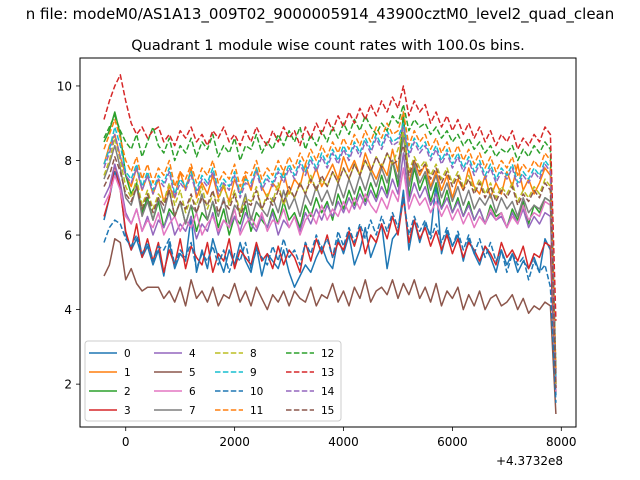 This screenshot has height=480, width=640. Describe the element at coordinates (343, 442) in the screenshot. I see `x-tick-label: 4000` at that location.